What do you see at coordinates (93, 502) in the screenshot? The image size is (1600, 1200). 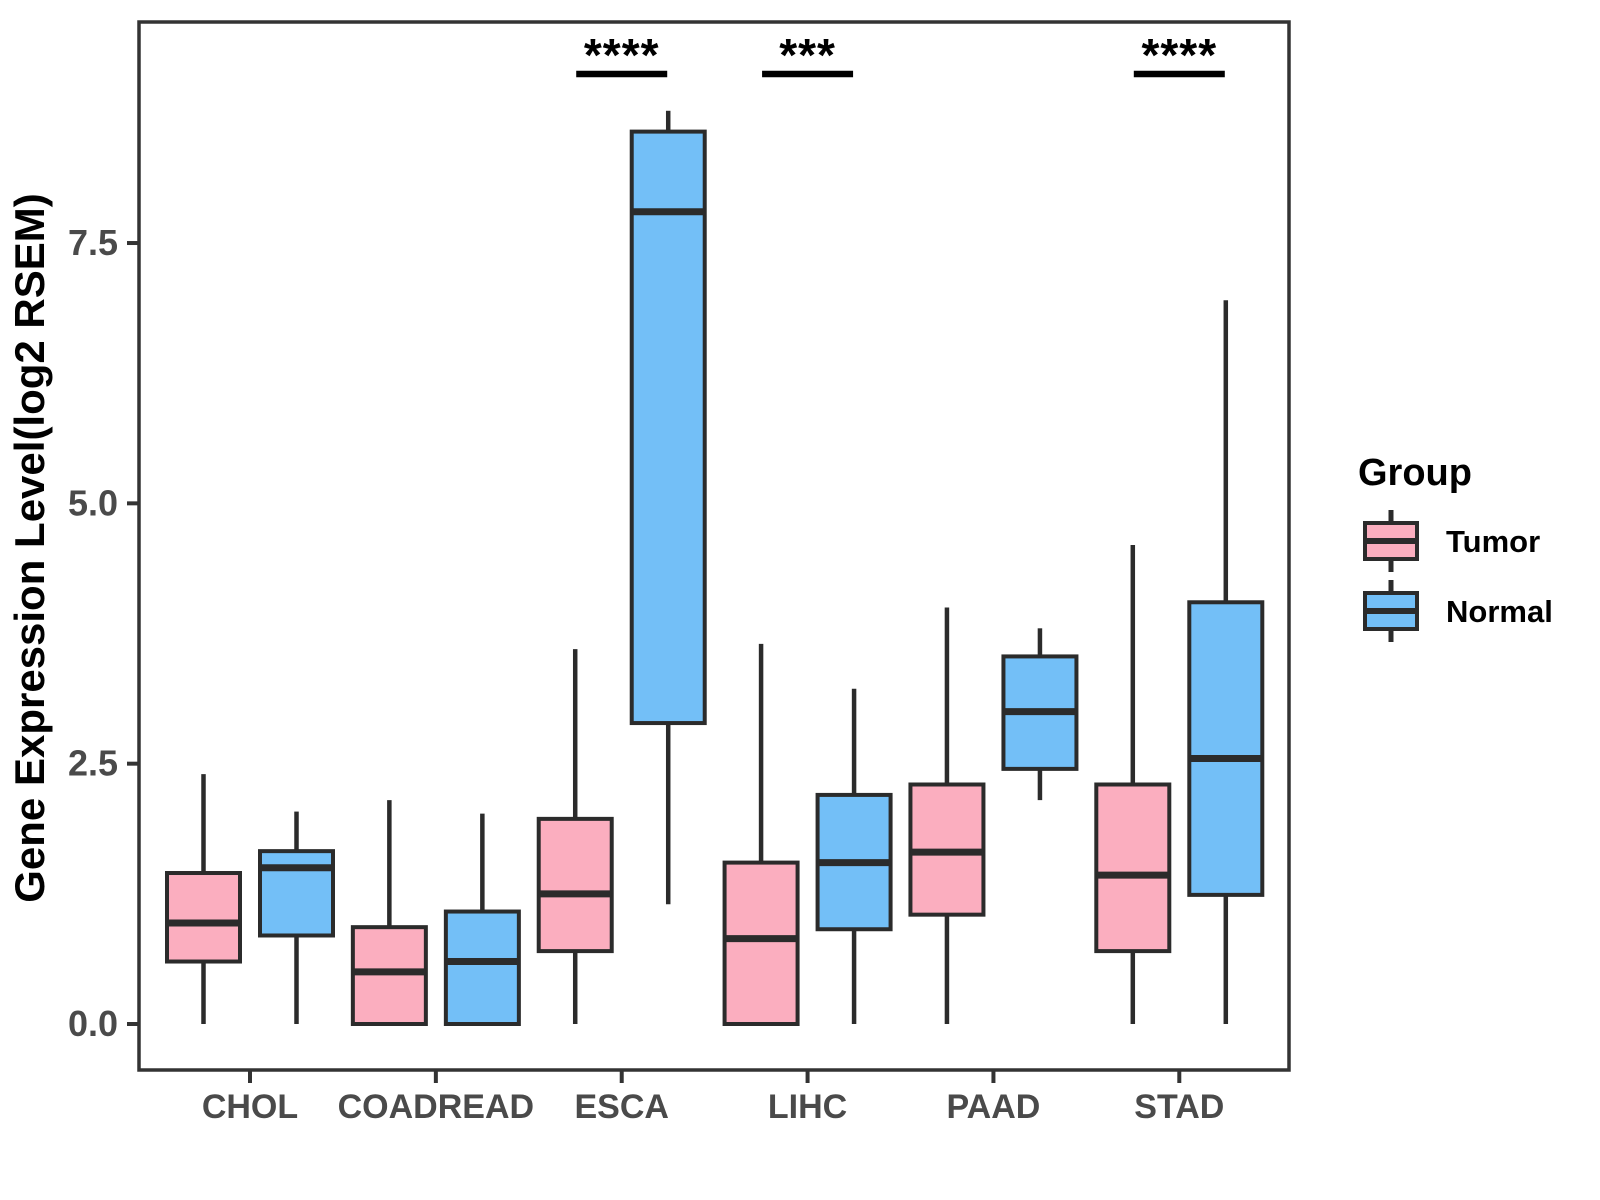 I see `y-tick-label: 5.0` at bounding box center [93, 502].